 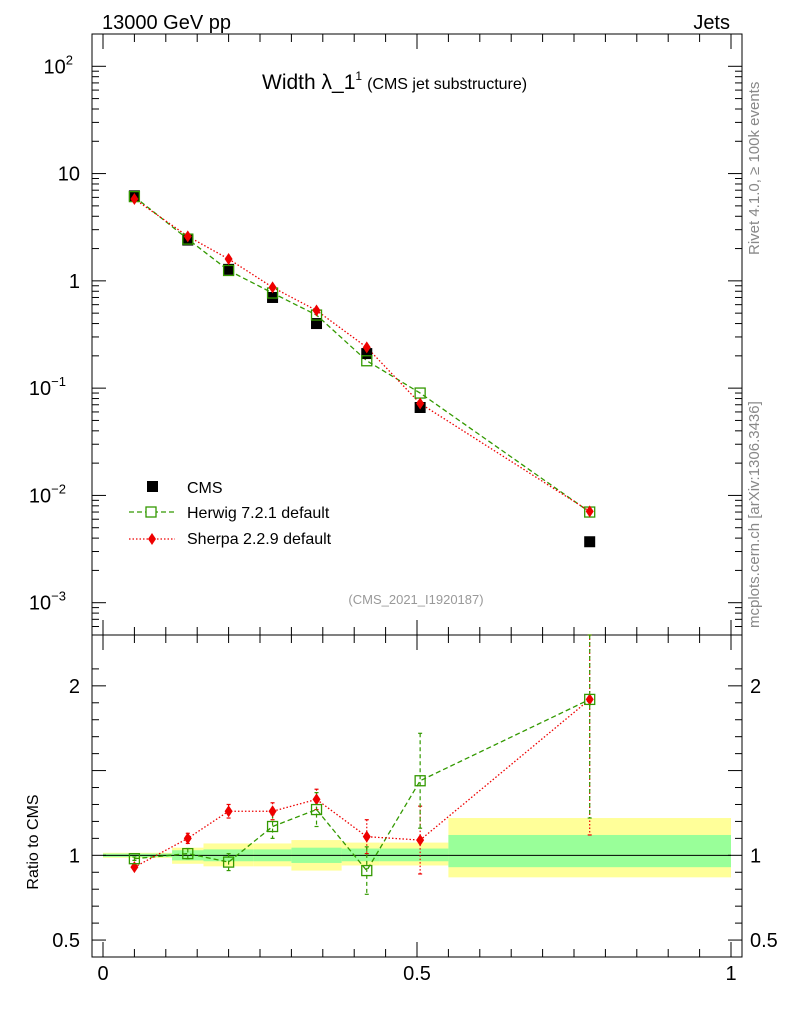 I want to click on ytick-label-main-2: 1, so click(x=74, y=282).